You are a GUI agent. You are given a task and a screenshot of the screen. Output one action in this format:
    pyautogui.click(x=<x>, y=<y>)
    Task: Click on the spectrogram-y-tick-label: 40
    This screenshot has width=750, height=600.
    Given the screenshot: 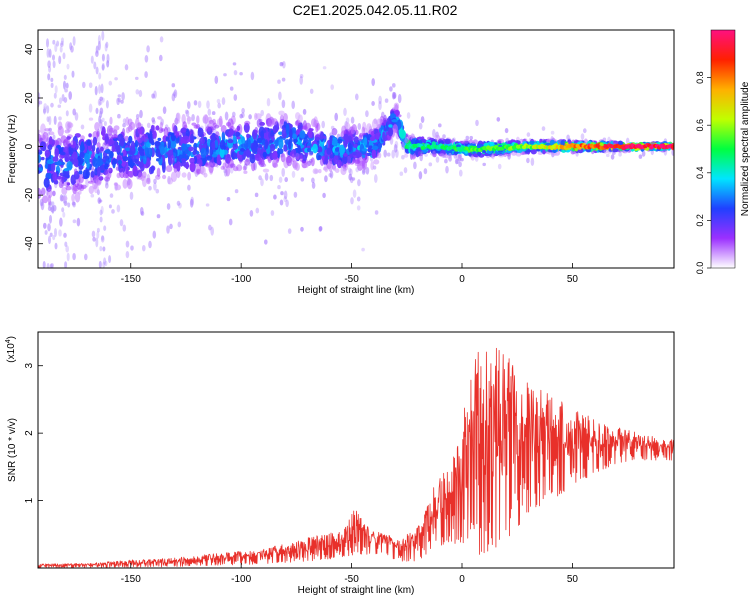 What is the action you would take?
    pyautogui.click(x=29, y=49)
    